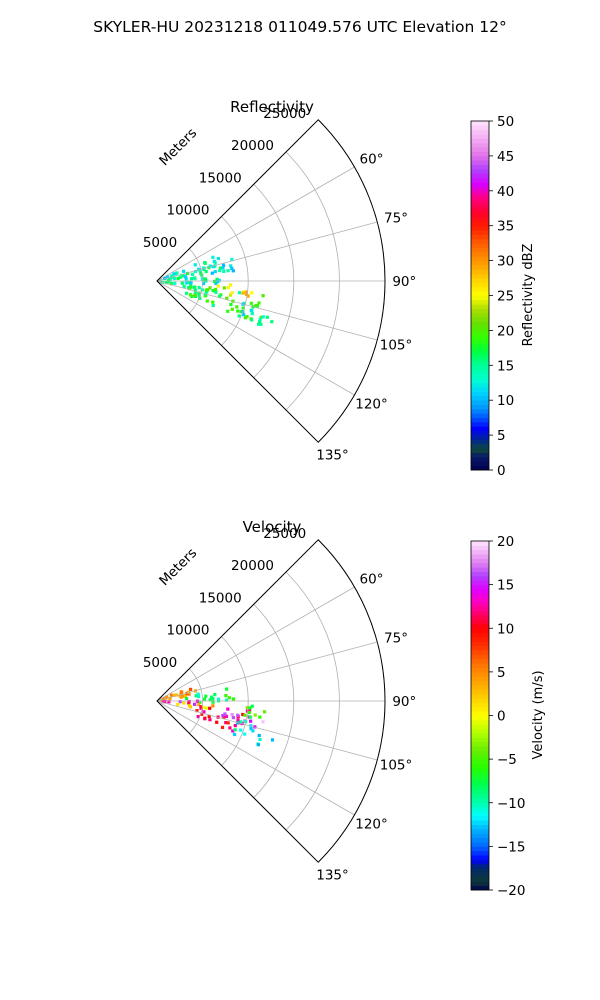  What do you see at coordinates (160, 663) in the screenshot?
I see `range-tick-label: 5000` at bounding box center [160, 663].